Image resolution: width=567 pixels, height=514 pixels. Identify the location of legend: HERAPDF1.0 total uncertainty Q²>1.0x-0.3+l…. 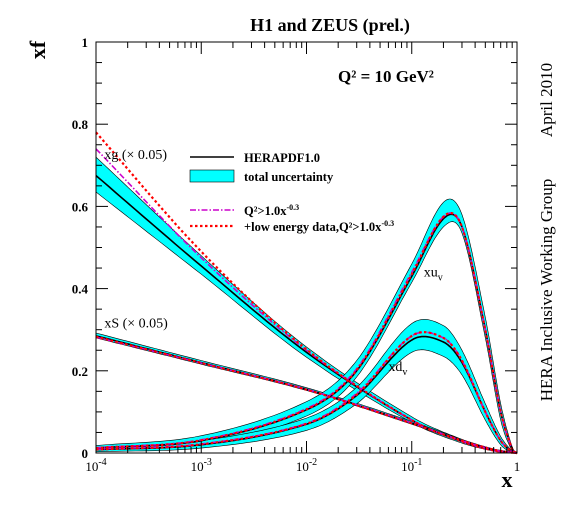
(291, 192).